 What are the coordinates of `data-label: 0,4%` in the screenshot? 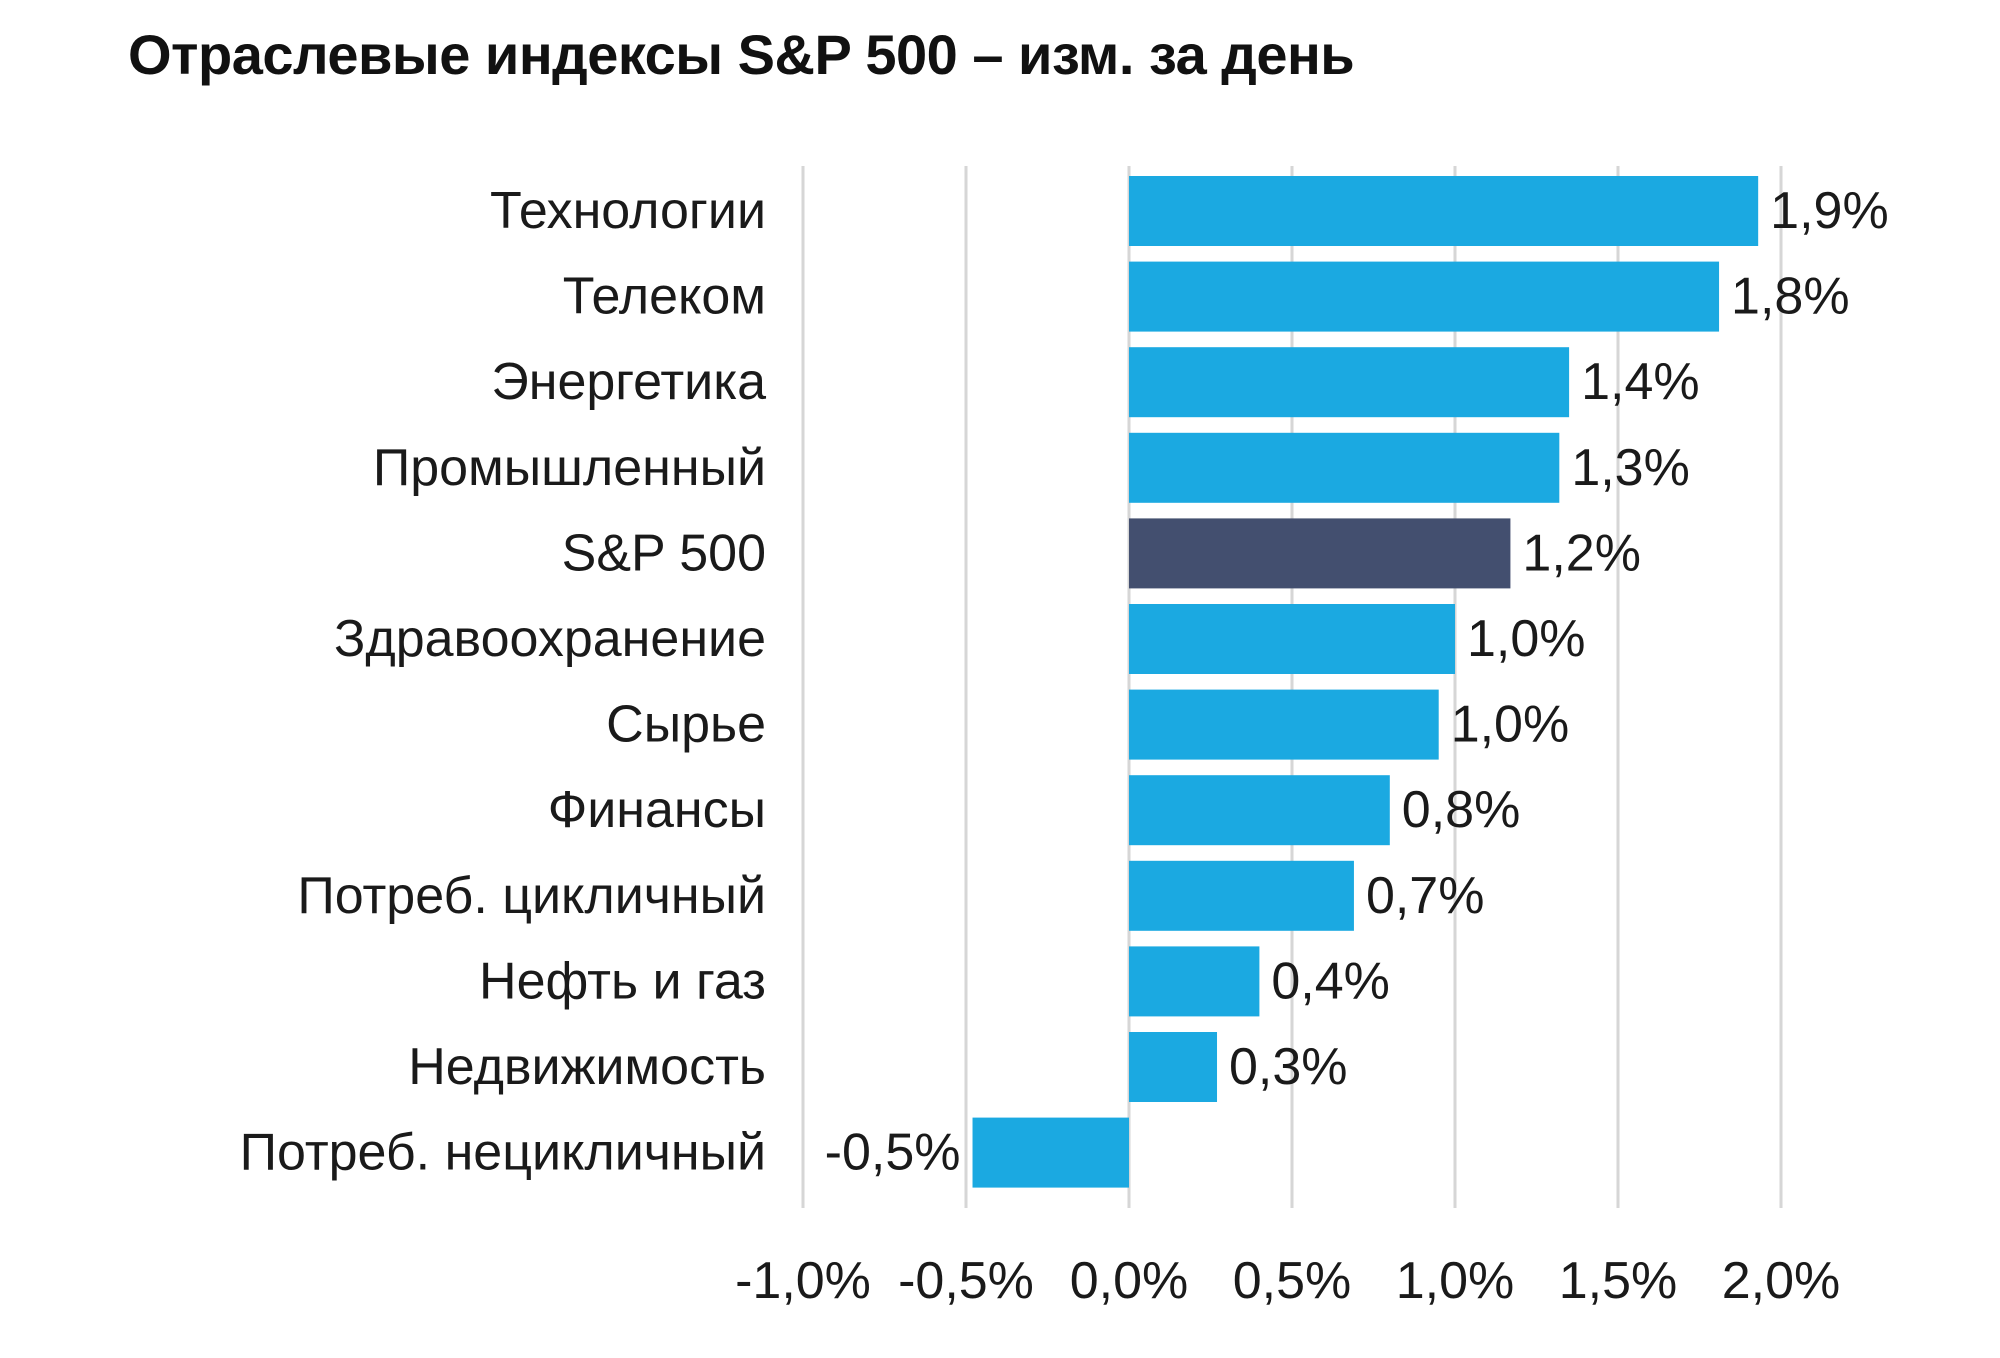 It's located at (1330, 981).